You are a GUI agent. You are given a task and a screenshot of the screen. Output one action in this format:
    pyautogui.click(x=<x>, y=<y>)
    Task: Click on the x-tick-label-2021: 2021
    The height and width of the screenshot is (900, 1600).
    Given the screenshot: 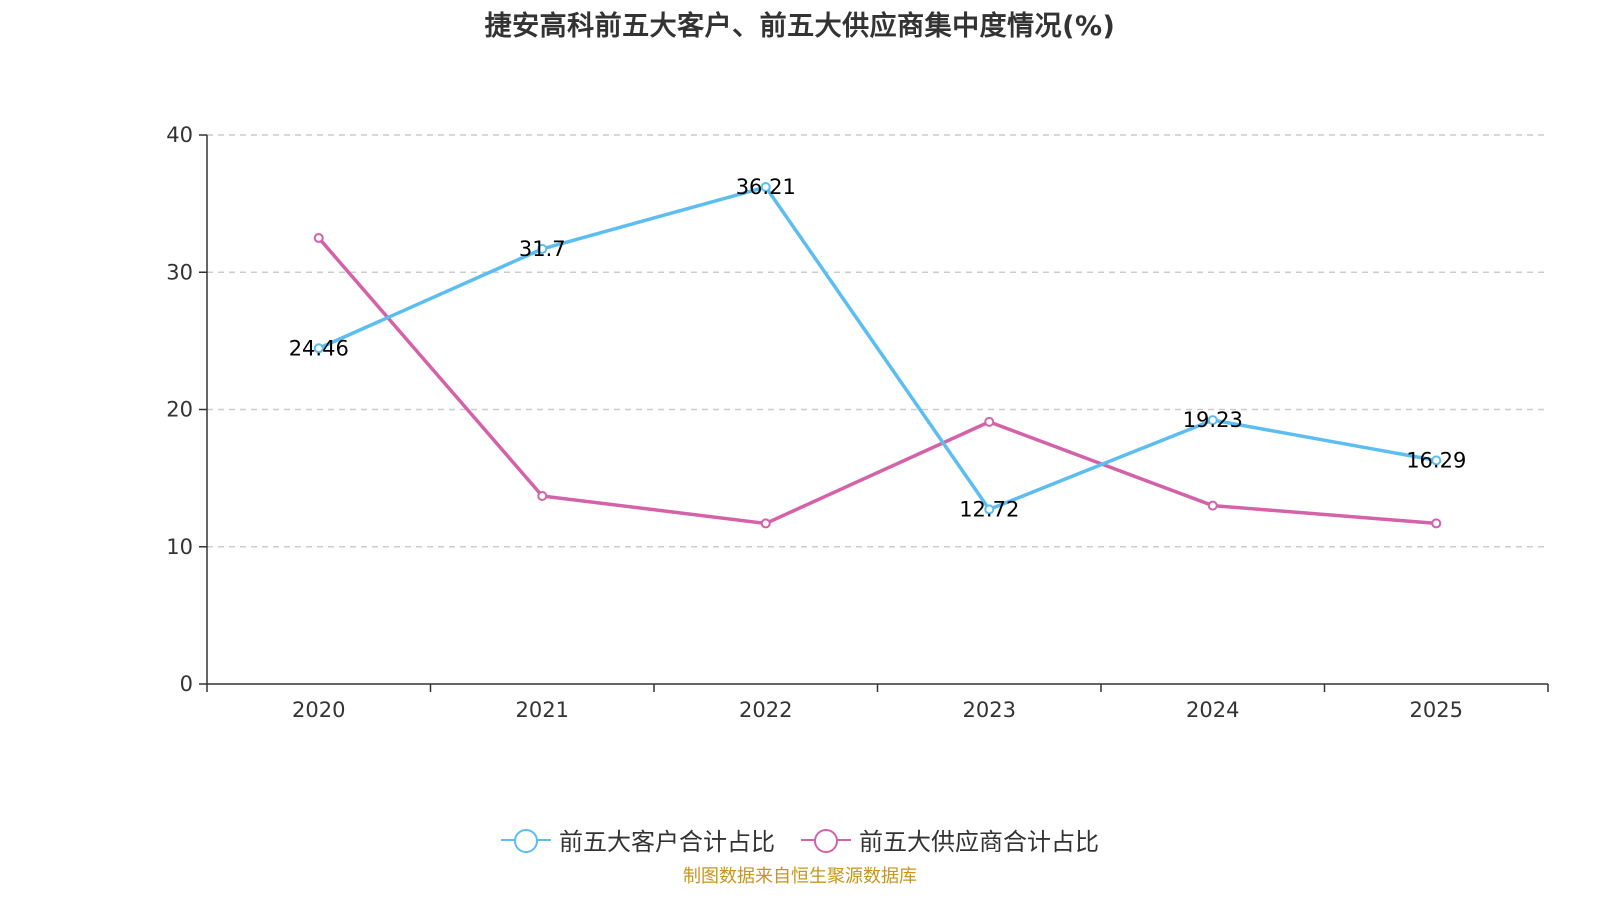 What is the action you would take?
    pyautogui.click(x=542, y=710)
    